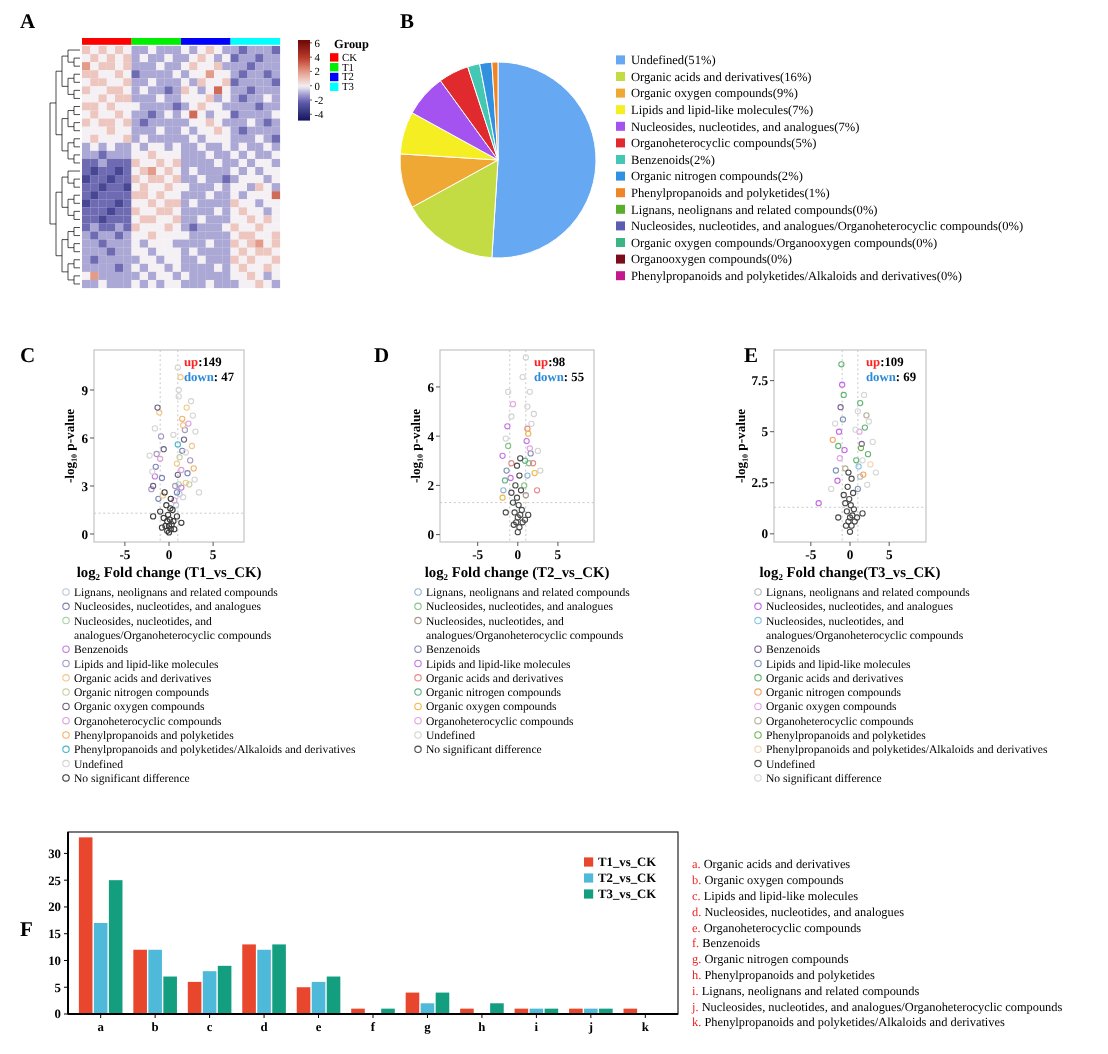 Image resolution: width=1108 pixels, height=1054 pixels. Describe the element at coordinates (382, 357) in the screenshot. I see `chart-title: D` at that location.